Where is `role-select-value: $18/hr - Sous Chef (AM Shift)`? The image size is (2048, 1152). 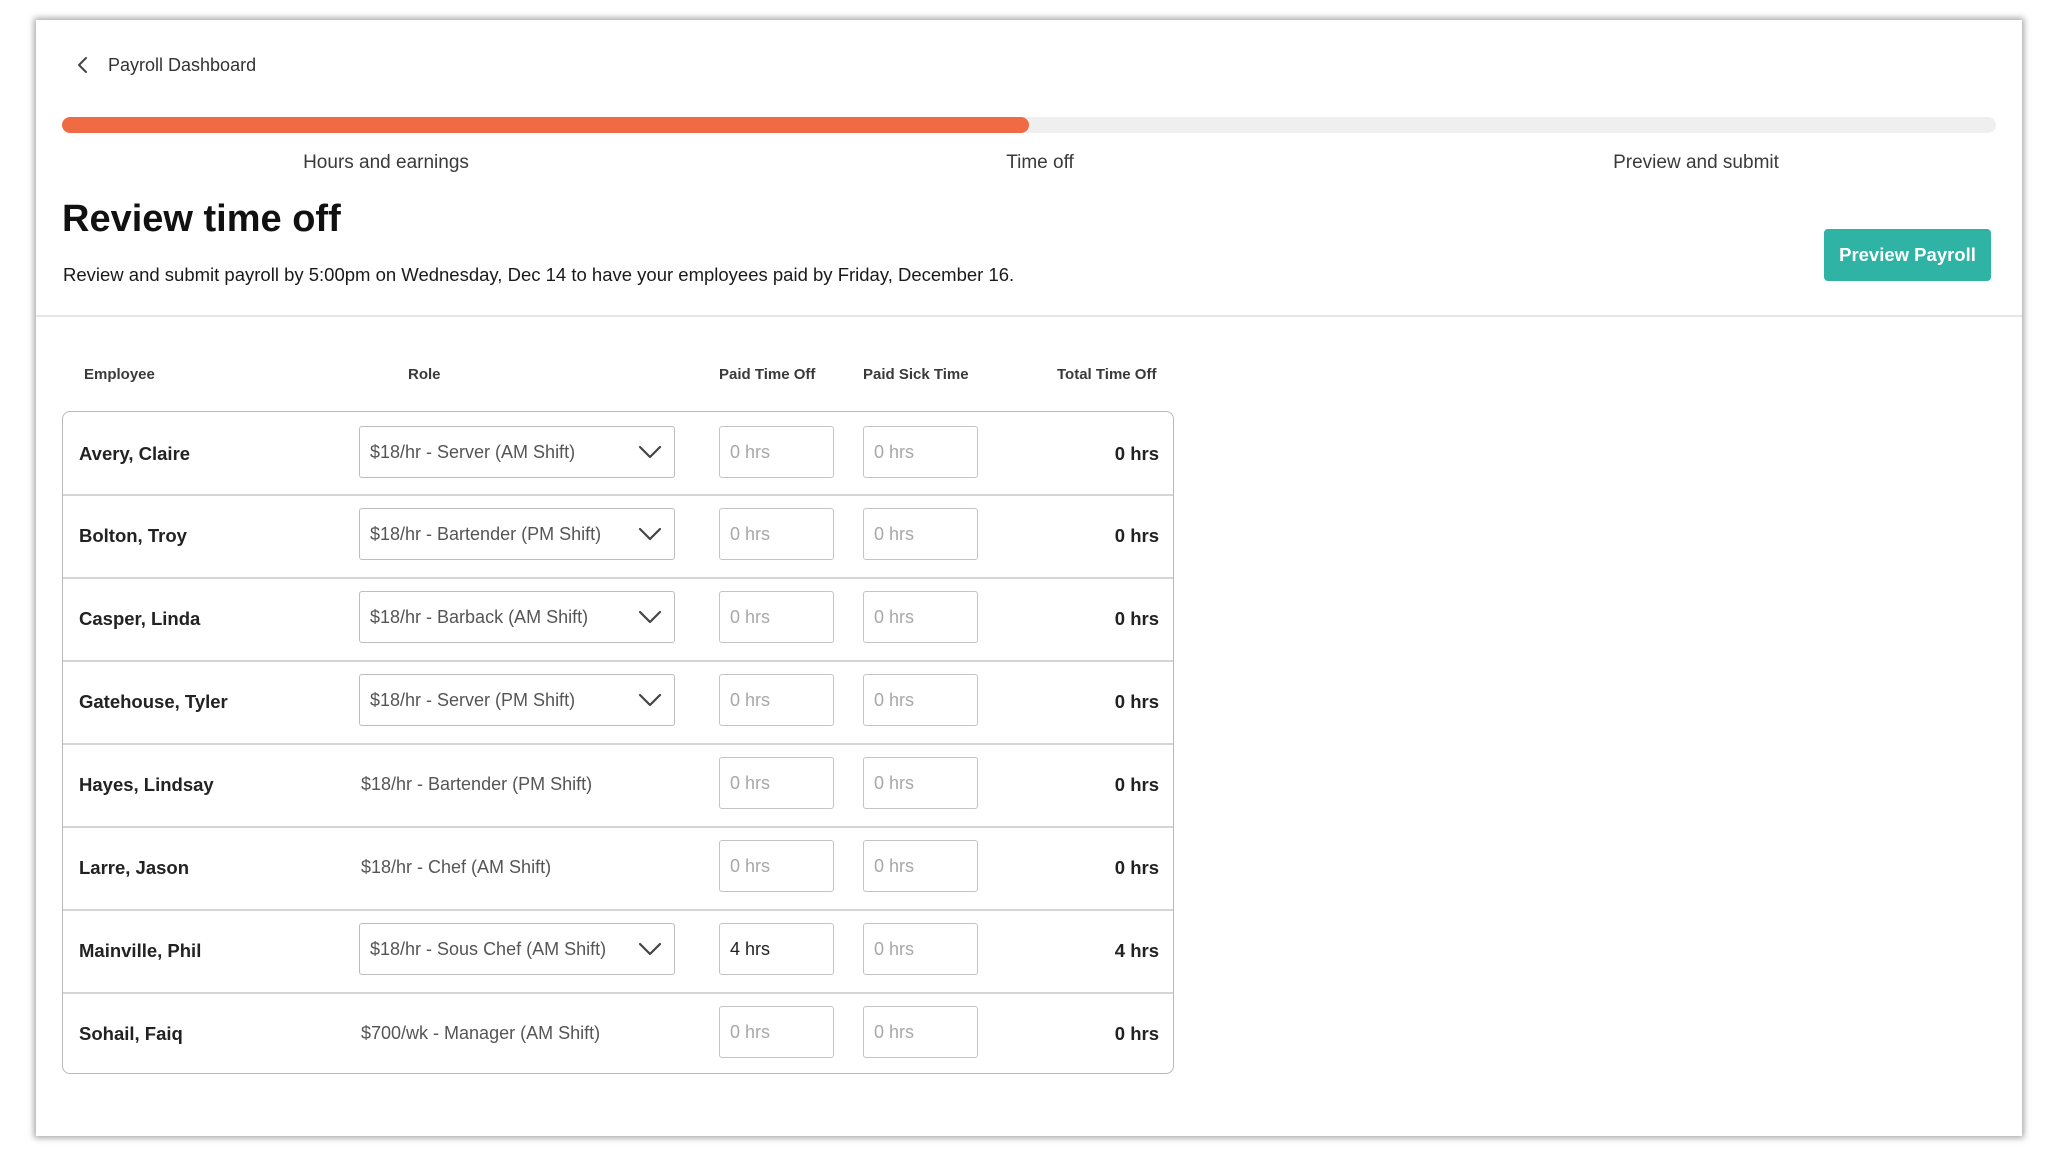 role-select-value: $18/hr - Sous Chef (AM Shift) is located at coordinates (488, 949).